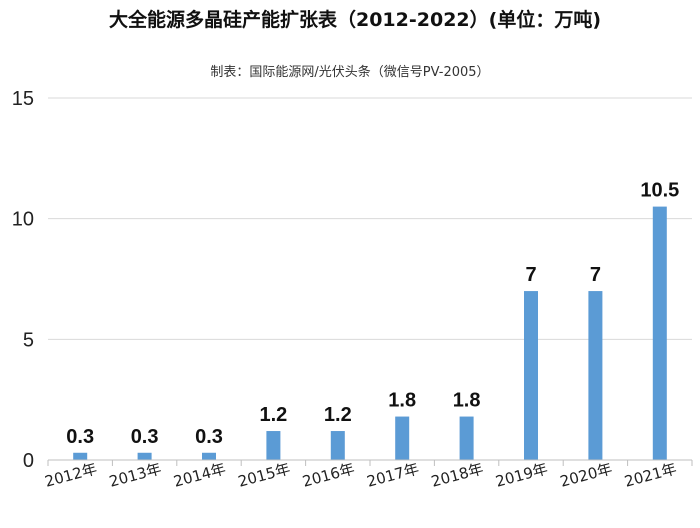  I want to click on x-tick-label: 2014年, so click(200, 475).